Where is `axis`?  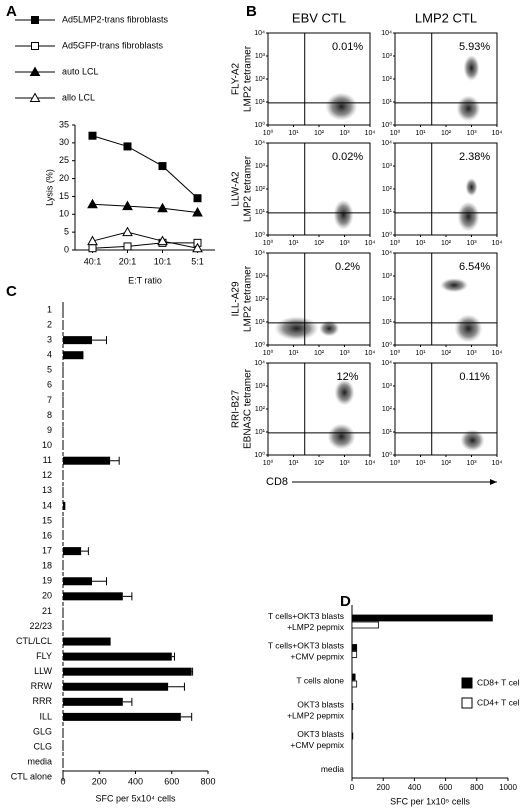
axis is located at coordinates (429, 692).